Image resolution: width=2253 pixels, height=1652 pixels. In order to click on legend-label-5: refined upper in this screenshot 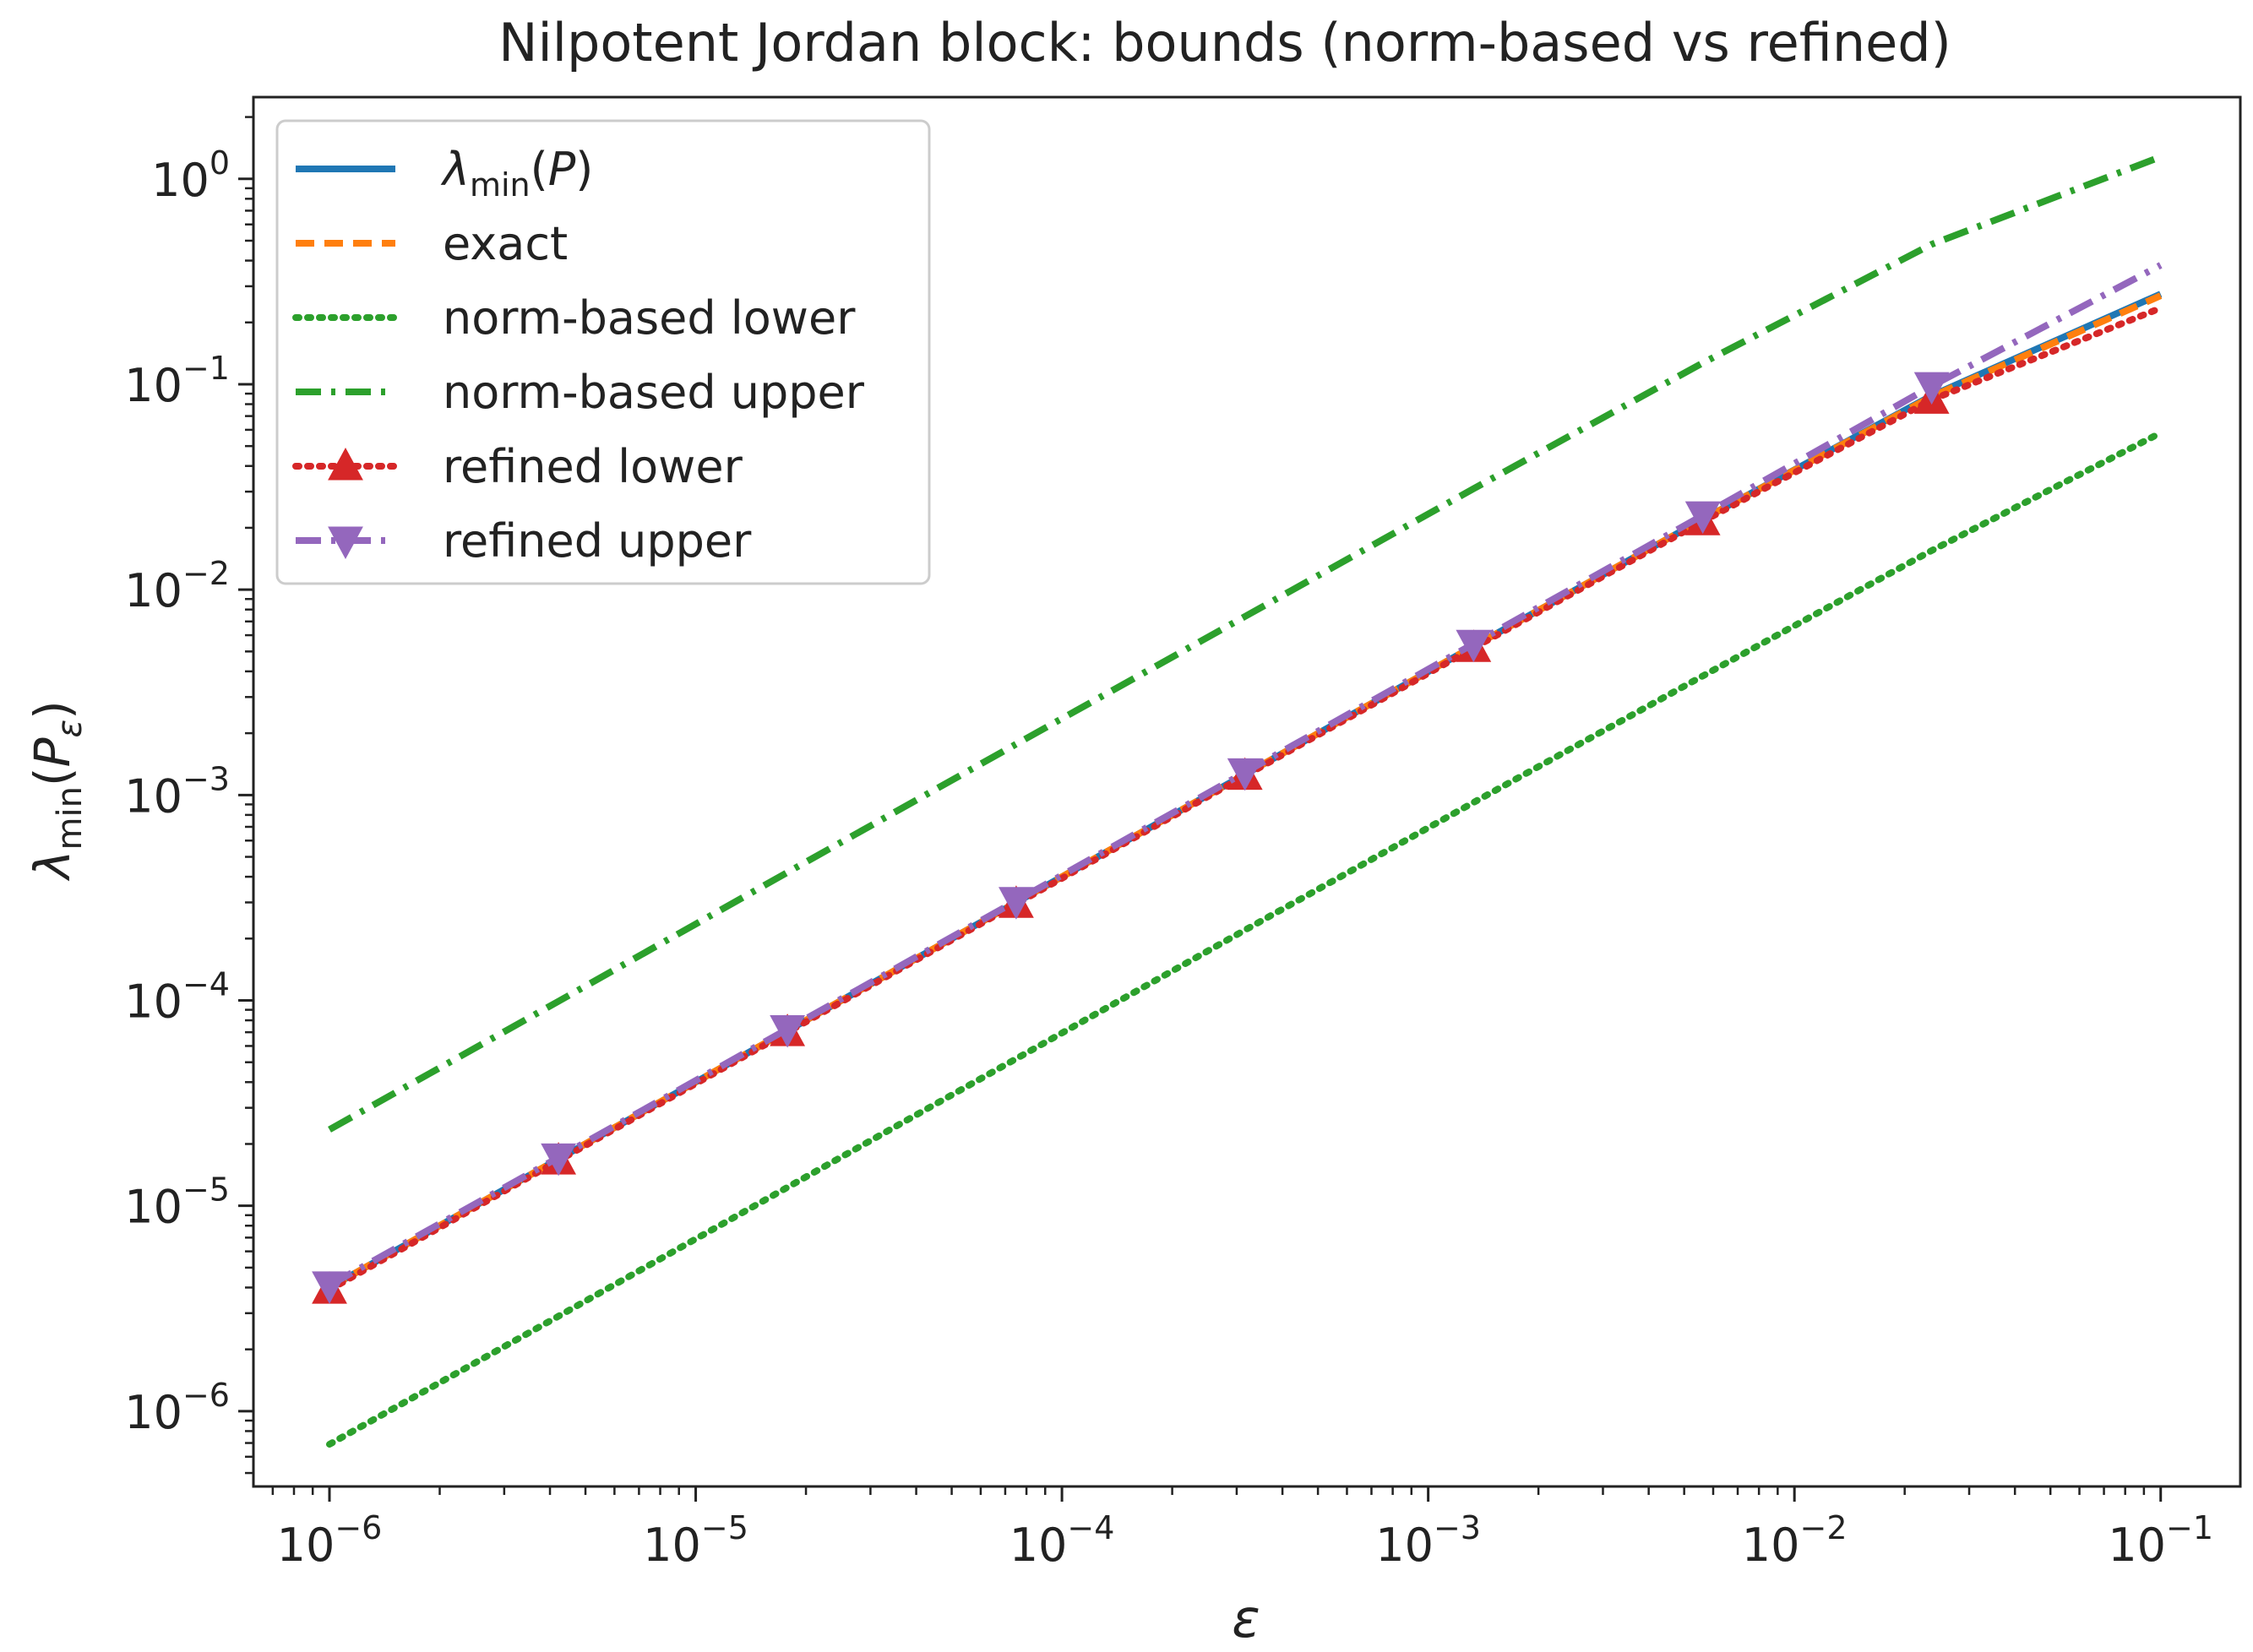, I will do `click(598, 541)`.